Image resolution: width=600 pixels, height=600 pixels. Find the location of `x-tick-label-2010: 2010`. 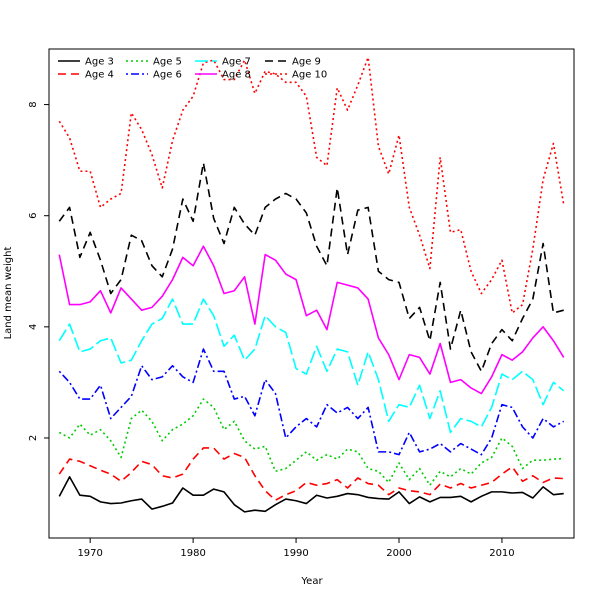

x-tick-label-2010: 2010 is located at coordinates (501, 553).